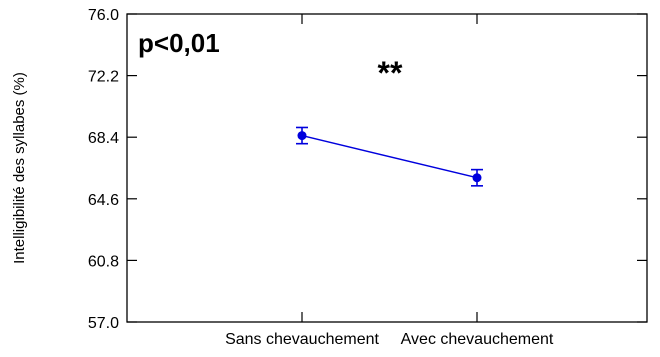  Describe the element at coordinates (179, 43) in the screenshot. I see `p-value-annotation: p<0,01` at that location.